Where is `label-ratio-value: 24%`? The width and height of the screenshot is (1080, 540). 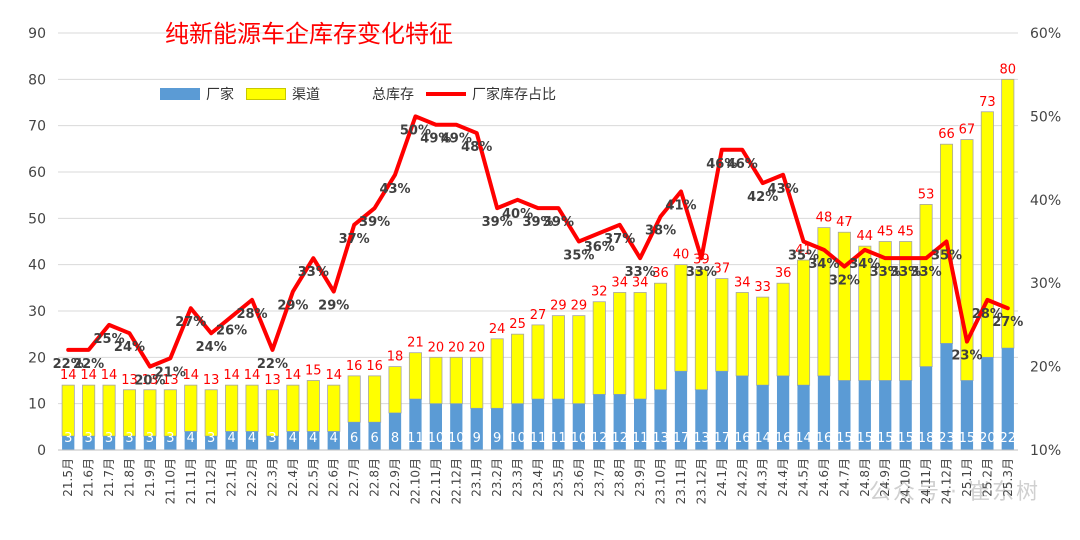 label-ratio-value: 24% is located at coordinates (211, 347).